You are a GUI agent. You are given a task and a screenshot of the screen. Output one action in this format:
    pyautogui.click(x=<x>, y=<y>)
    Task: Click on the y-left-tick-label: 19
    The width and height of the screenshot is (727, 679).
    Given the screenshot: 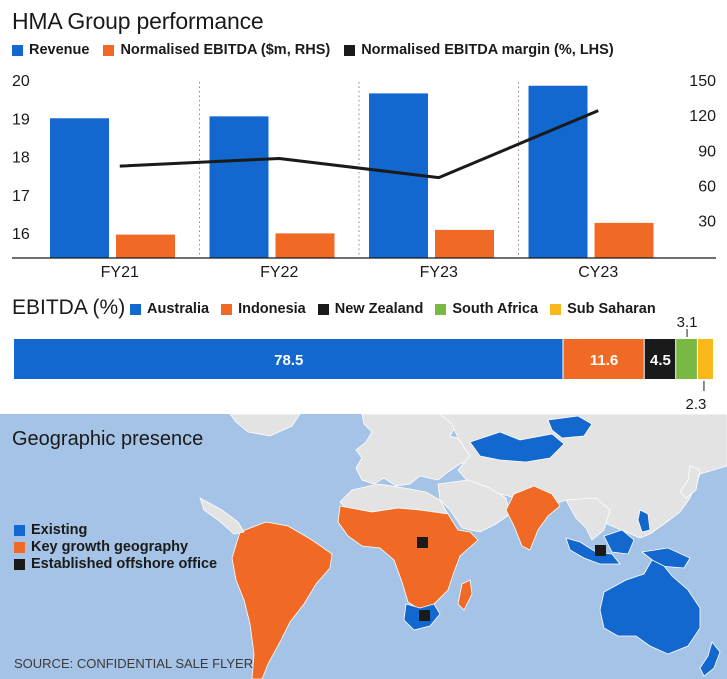 What is the action you would take?
    pyautogui.click(x=21, y=119)
    